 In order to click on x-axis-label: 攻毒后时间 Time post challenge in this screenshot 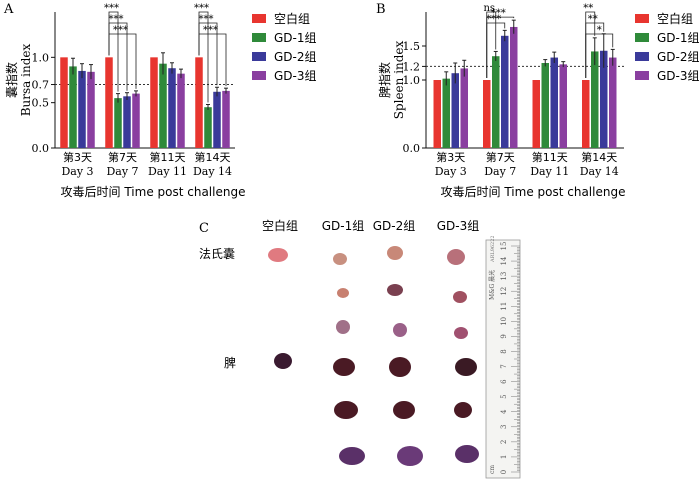, I will do `click(153, 192)`.